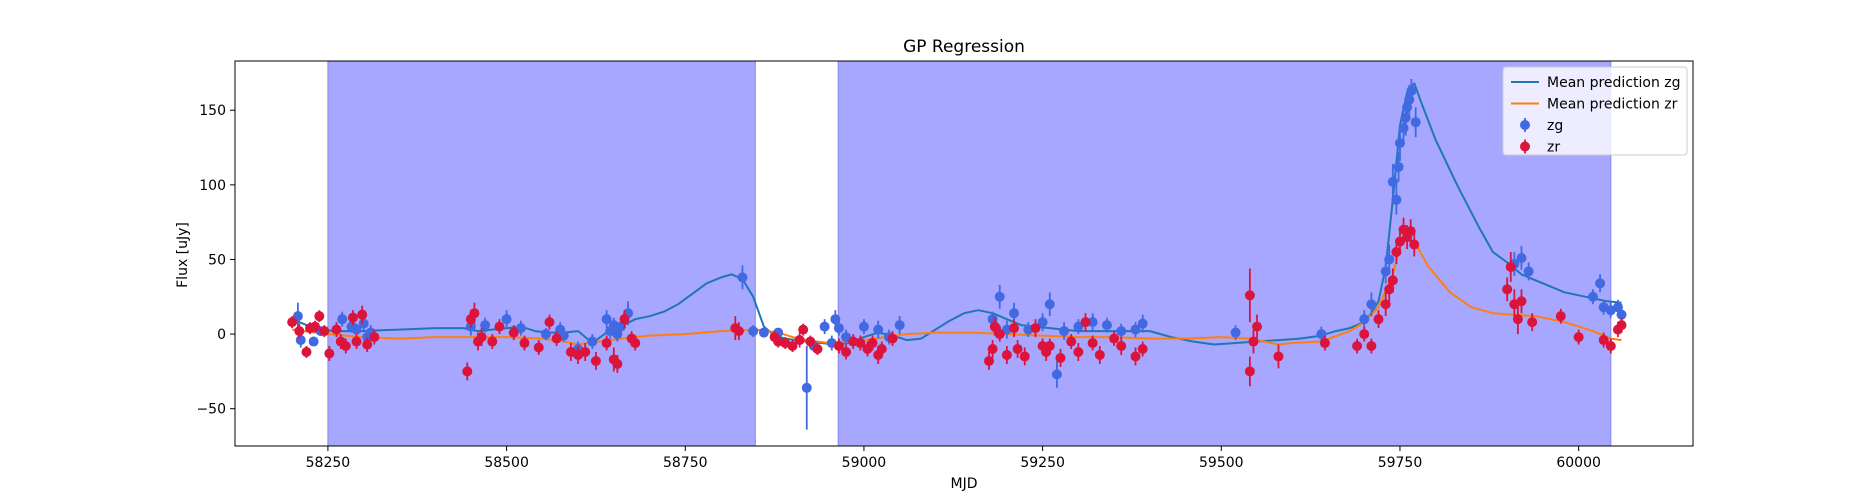  I want to click on x-tick-label: 59250, so click(1042, 463).